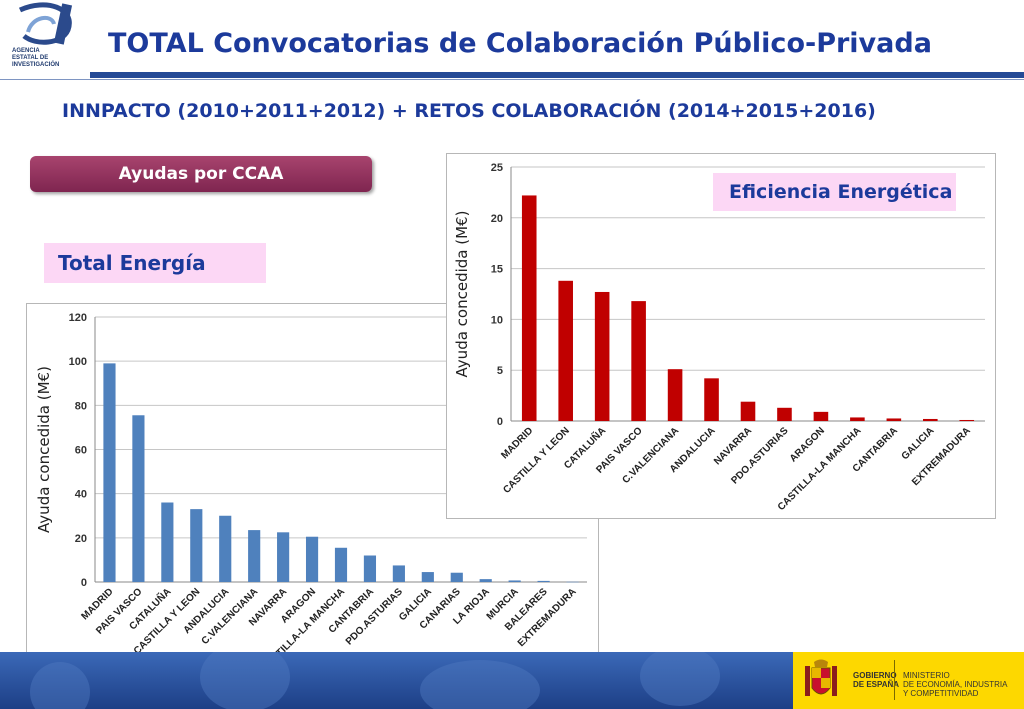 This screenshot has width=1024, height=709. What do you see at coordinates (78, 362) in the screenshot?
I see `y-tick-label: 100` at bounding box center [78, 362].